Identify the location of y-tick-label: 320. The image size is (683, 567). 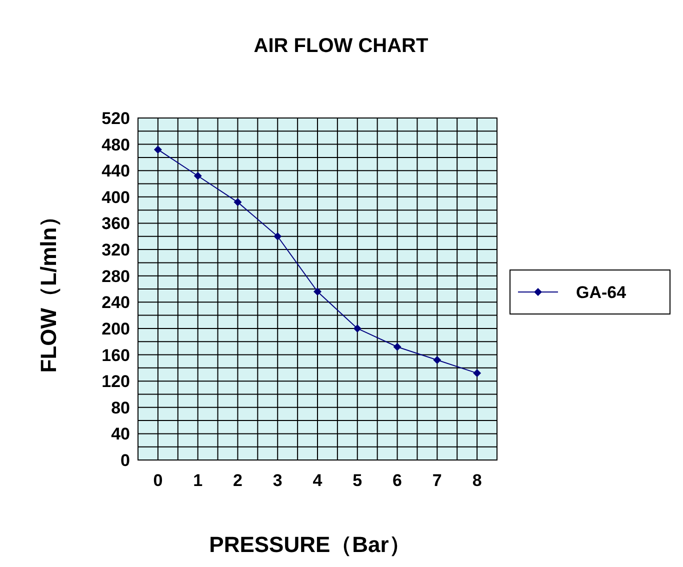
(116, 250).